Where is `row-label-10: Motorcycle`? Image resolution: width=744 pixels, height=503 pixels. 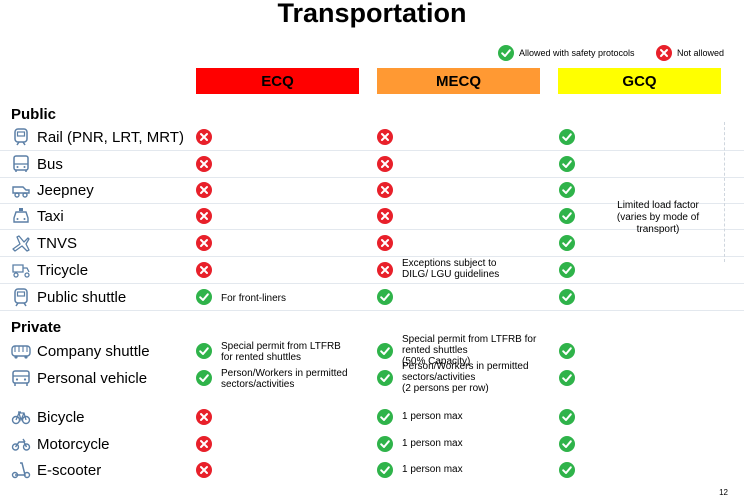
row-label-10: Motorcycle is located at coordinates (60, 444).